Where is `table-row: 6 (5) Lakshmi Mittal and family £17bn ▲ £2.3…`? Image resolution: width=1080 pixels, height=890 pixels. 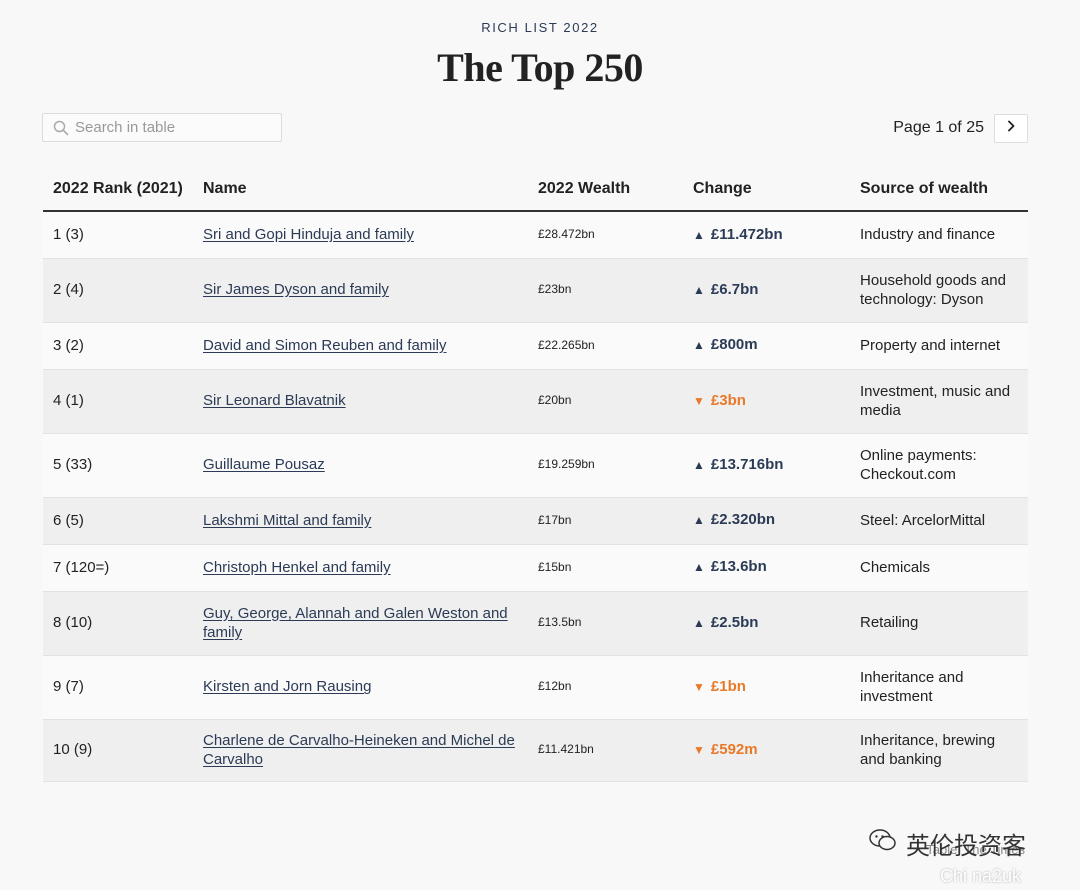 table-row: 6 (5) Lakshmi Mittal and family £17bn ▲ £2.3… is located at coordinates (535, 521).